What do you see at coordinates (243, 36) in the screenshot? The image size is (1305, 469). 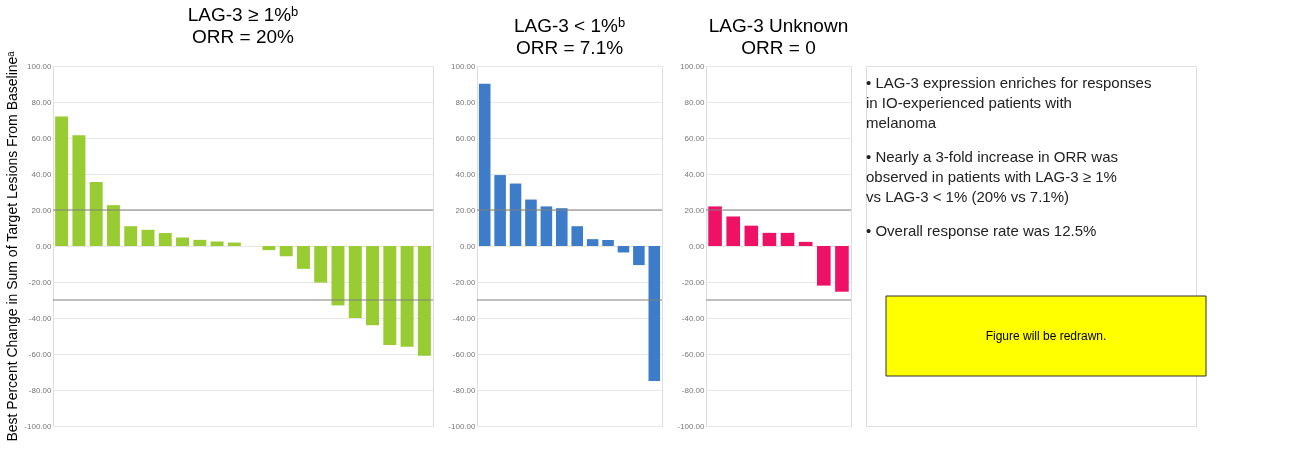 I see `chart-subtitle: ORR = 20%` at bounding box center [243, 36].